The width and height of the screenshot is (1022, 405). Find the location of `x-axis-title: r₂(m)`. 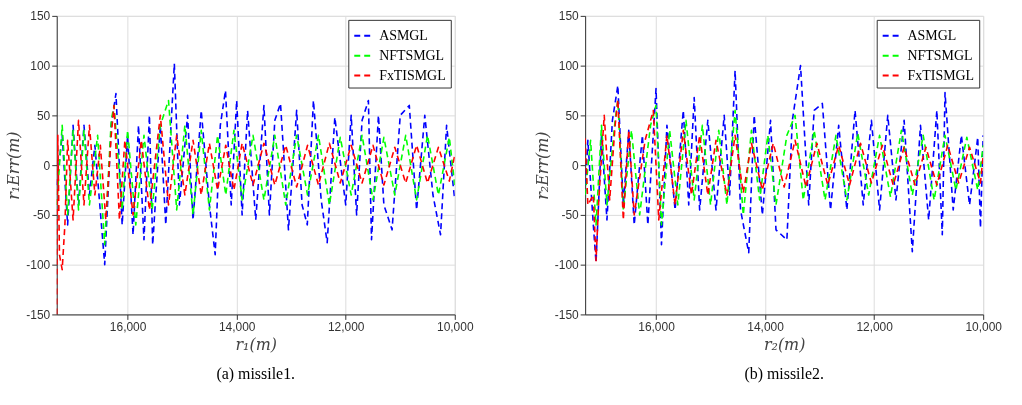

x-axis-title: r₂(m) is located at coordinates (784, 344).